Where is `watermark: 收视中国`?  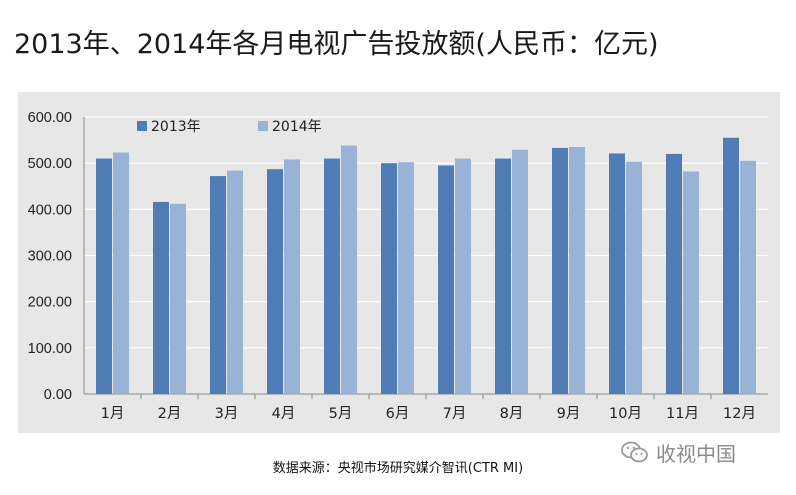 watermark: 收视中国 is located at coordinates (678, 452).